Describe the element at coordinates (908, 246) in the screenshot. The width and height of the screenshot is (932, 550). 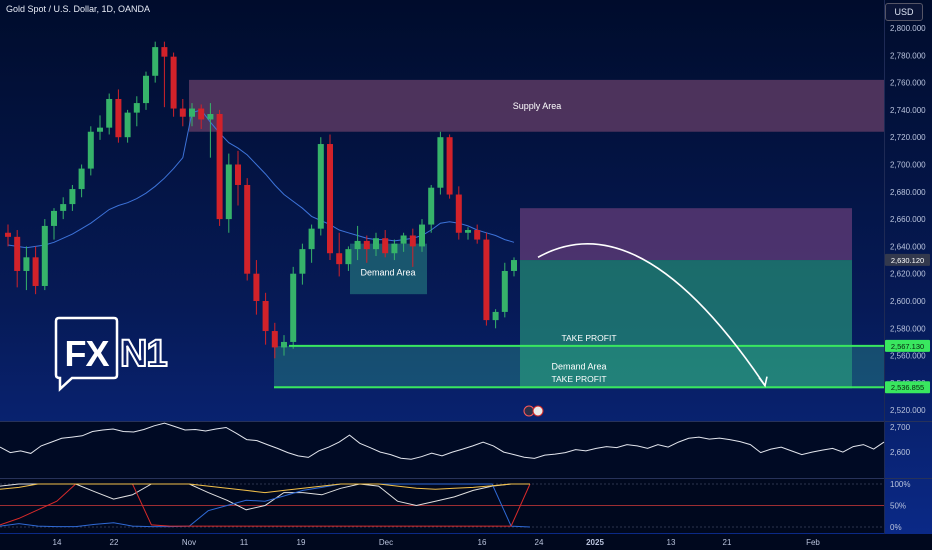
I see `y-axis-tick-label: 2,640.000` at that location.